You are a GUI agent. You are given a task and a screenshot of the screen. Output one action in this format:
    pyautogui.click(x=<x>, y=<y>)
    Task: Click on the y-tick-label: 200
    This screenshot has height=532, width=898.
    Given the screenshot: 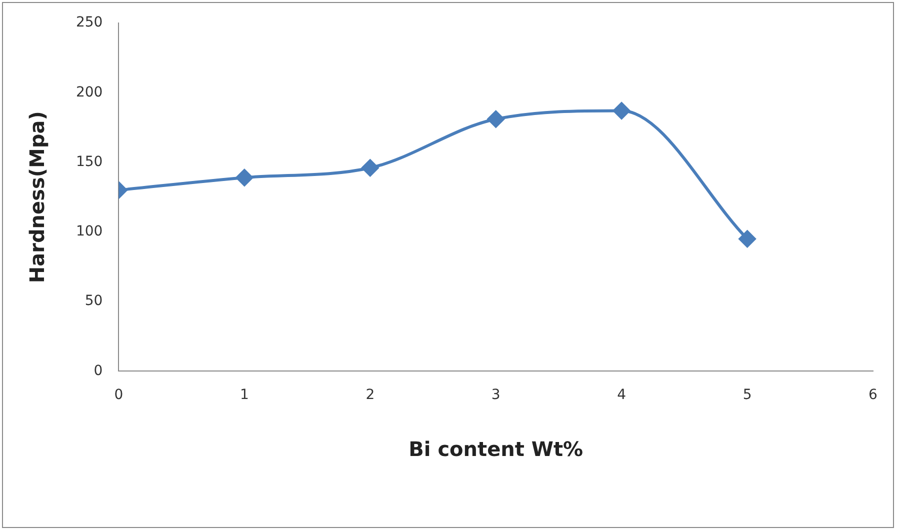 What is the action you would take?
    pyautogui.click(x=89, y=92)
    